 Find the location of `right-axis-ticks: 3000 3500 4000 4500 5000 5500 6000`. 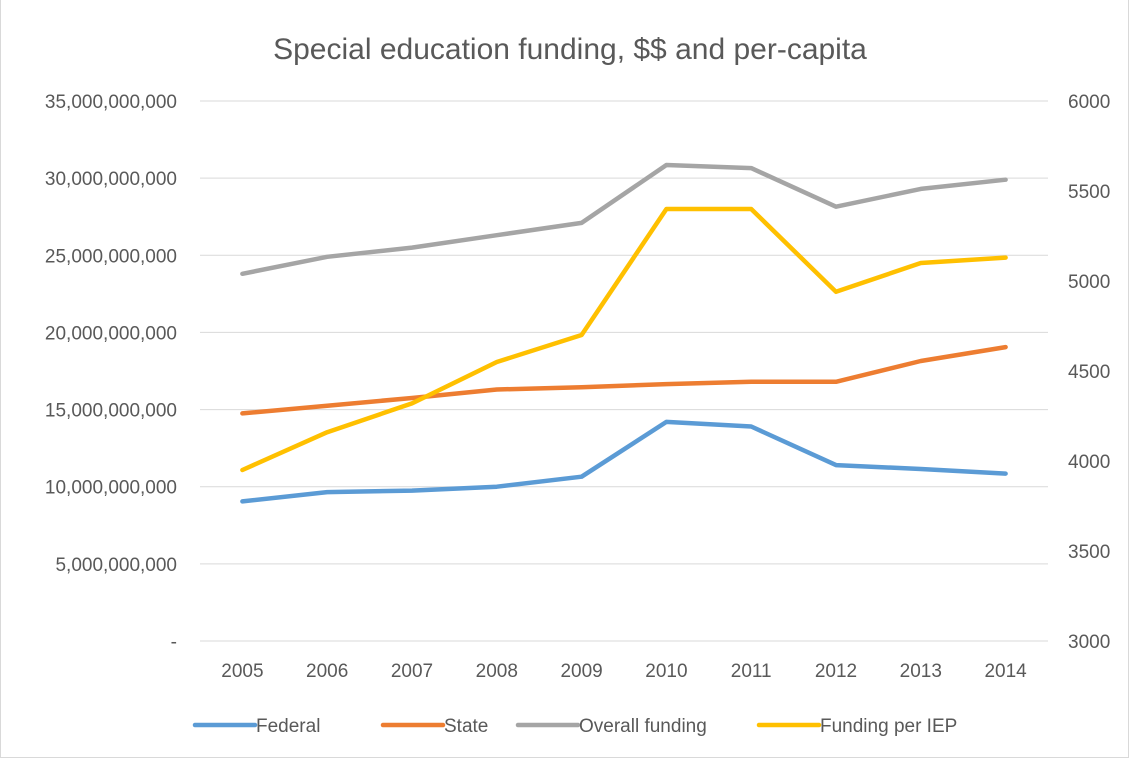

right-axis-ticks: 3000 3500 4000 4500 5000 5500 6000 is located at coordinates (1089, 372).